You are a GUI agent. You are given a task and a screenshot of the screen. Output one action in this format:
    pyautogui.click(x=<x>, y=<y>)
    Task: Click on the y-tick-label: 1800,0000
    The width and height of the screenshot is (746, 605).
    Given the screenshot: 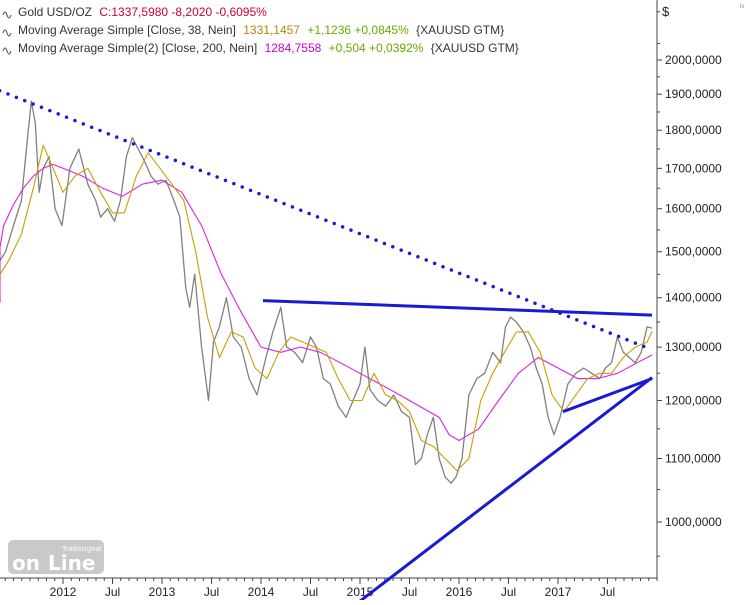 What is the action you would take?
    pyautogui.click(x=693, y=130)
    